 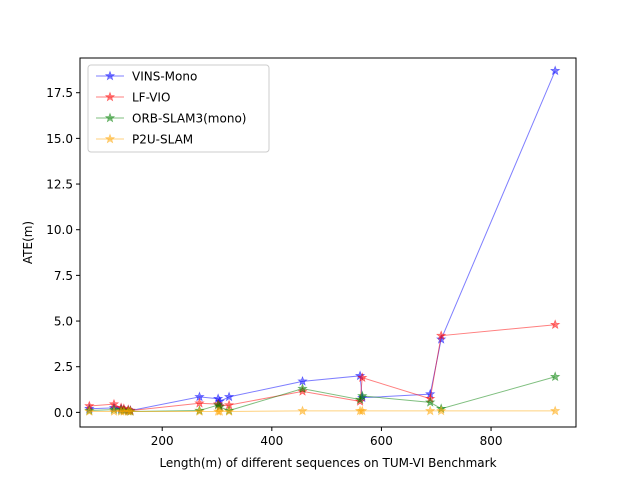 I want to click on legend-label: P2U-SLAM, so click(x=162, y=140).